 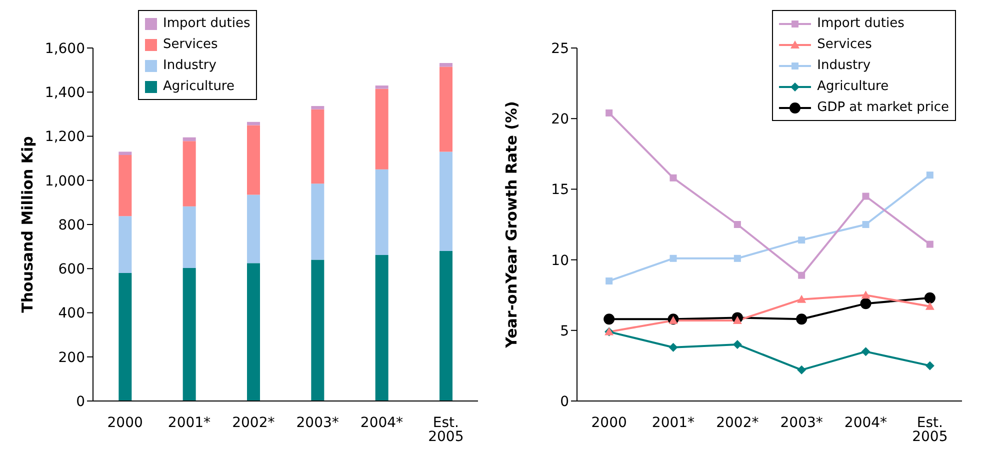 I want to click on y-tick-label: 600, so click(x=71, y=270).